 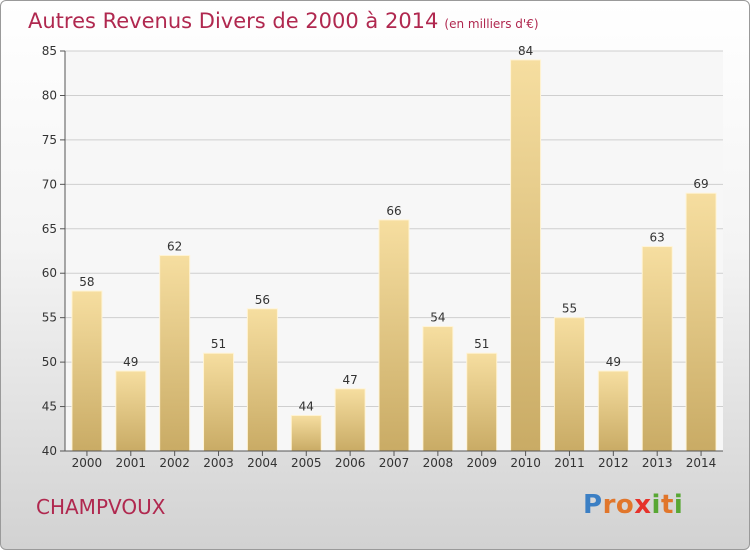 I want to click on x-tick-label: 2004, so click(x=262, y=463).